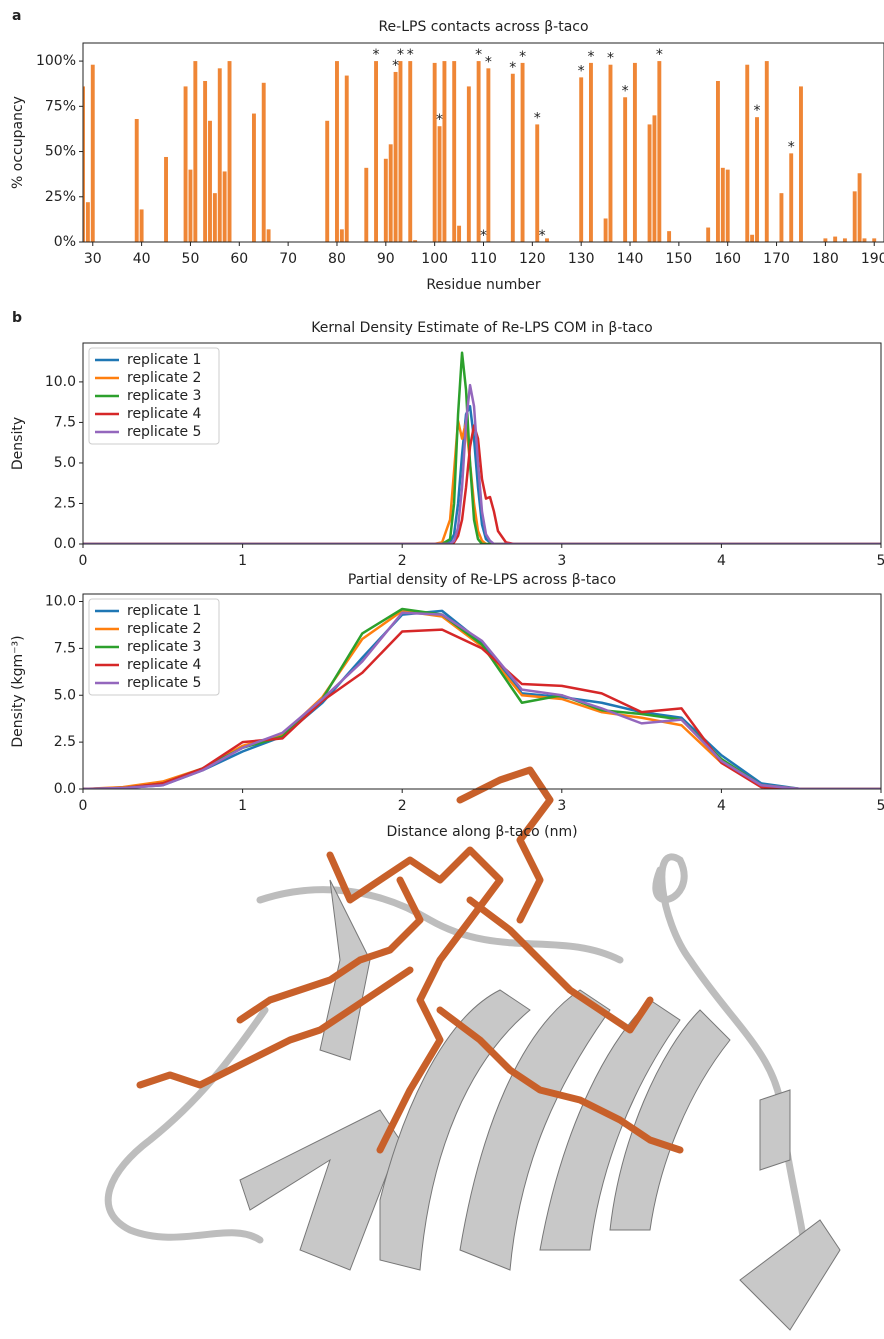 The height and width of the screenshot is (1339, 884). I want to click on x-tick-label: 40, so click(142, 259).